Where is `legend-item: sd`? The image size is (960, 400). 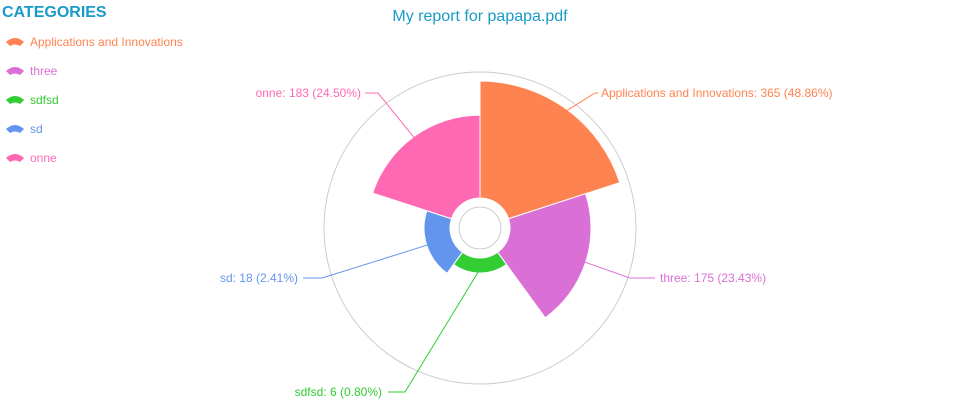
legend-item: sd is located at coordinates (24, 129).